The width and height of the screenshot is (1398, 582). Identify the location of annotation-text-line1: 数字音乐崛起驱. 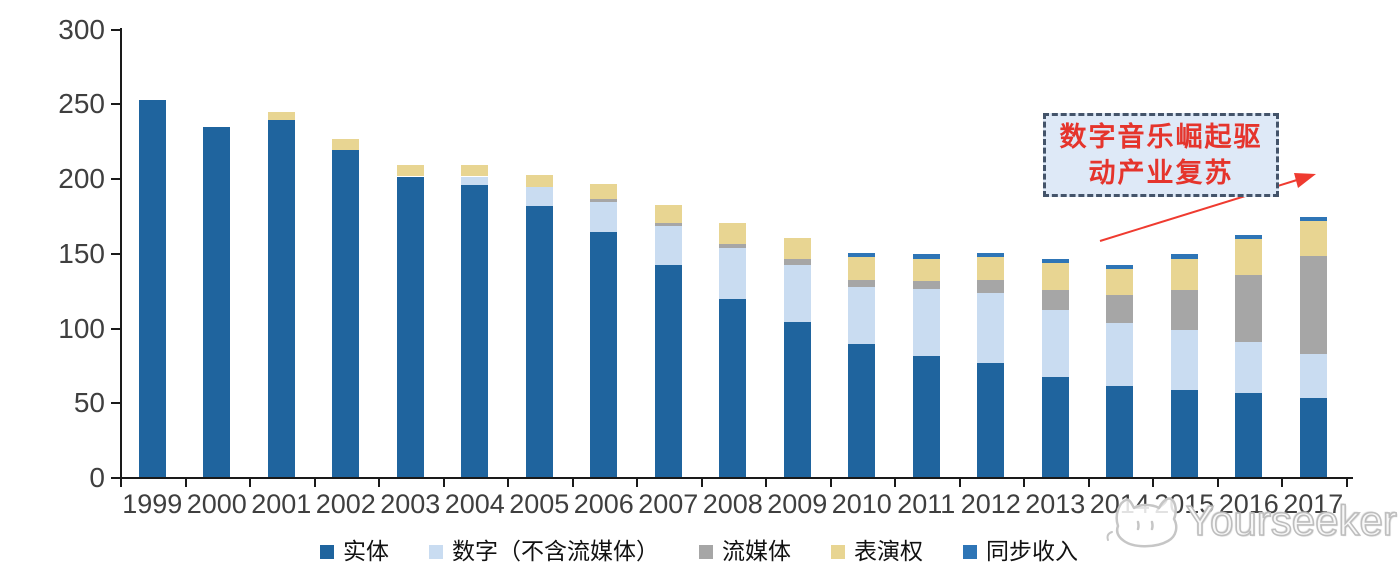
(1161, 137).